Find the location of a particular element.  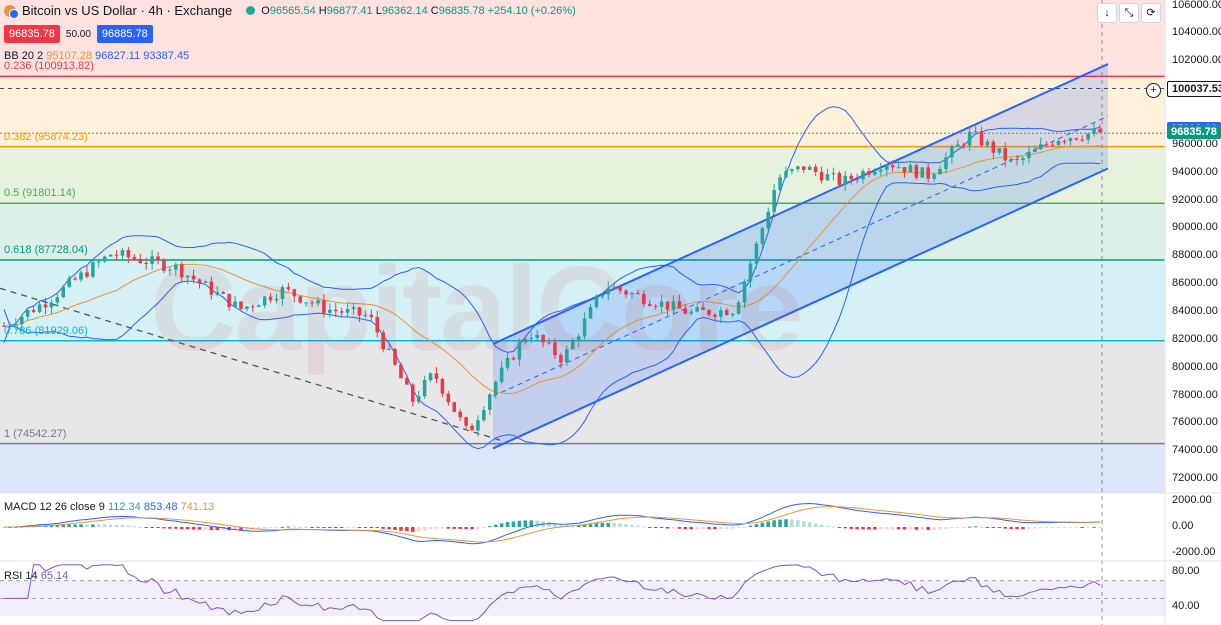

bb-lower-value: 93387.45 is located at coordinates (166, 56).